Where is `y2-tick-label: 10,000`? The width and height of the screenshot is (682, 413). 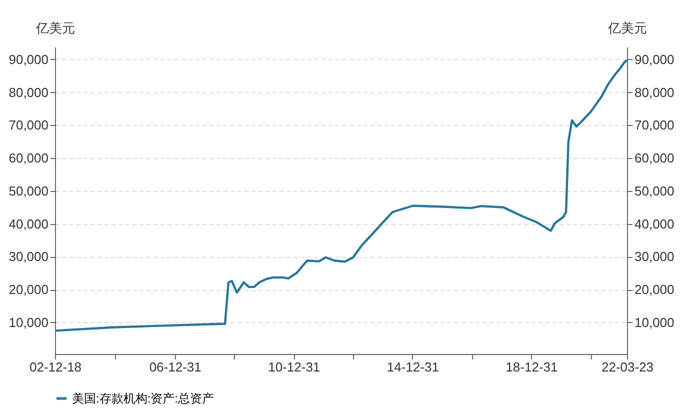 y2-tick-label: 10,000 is located at coordinates (654, 322).